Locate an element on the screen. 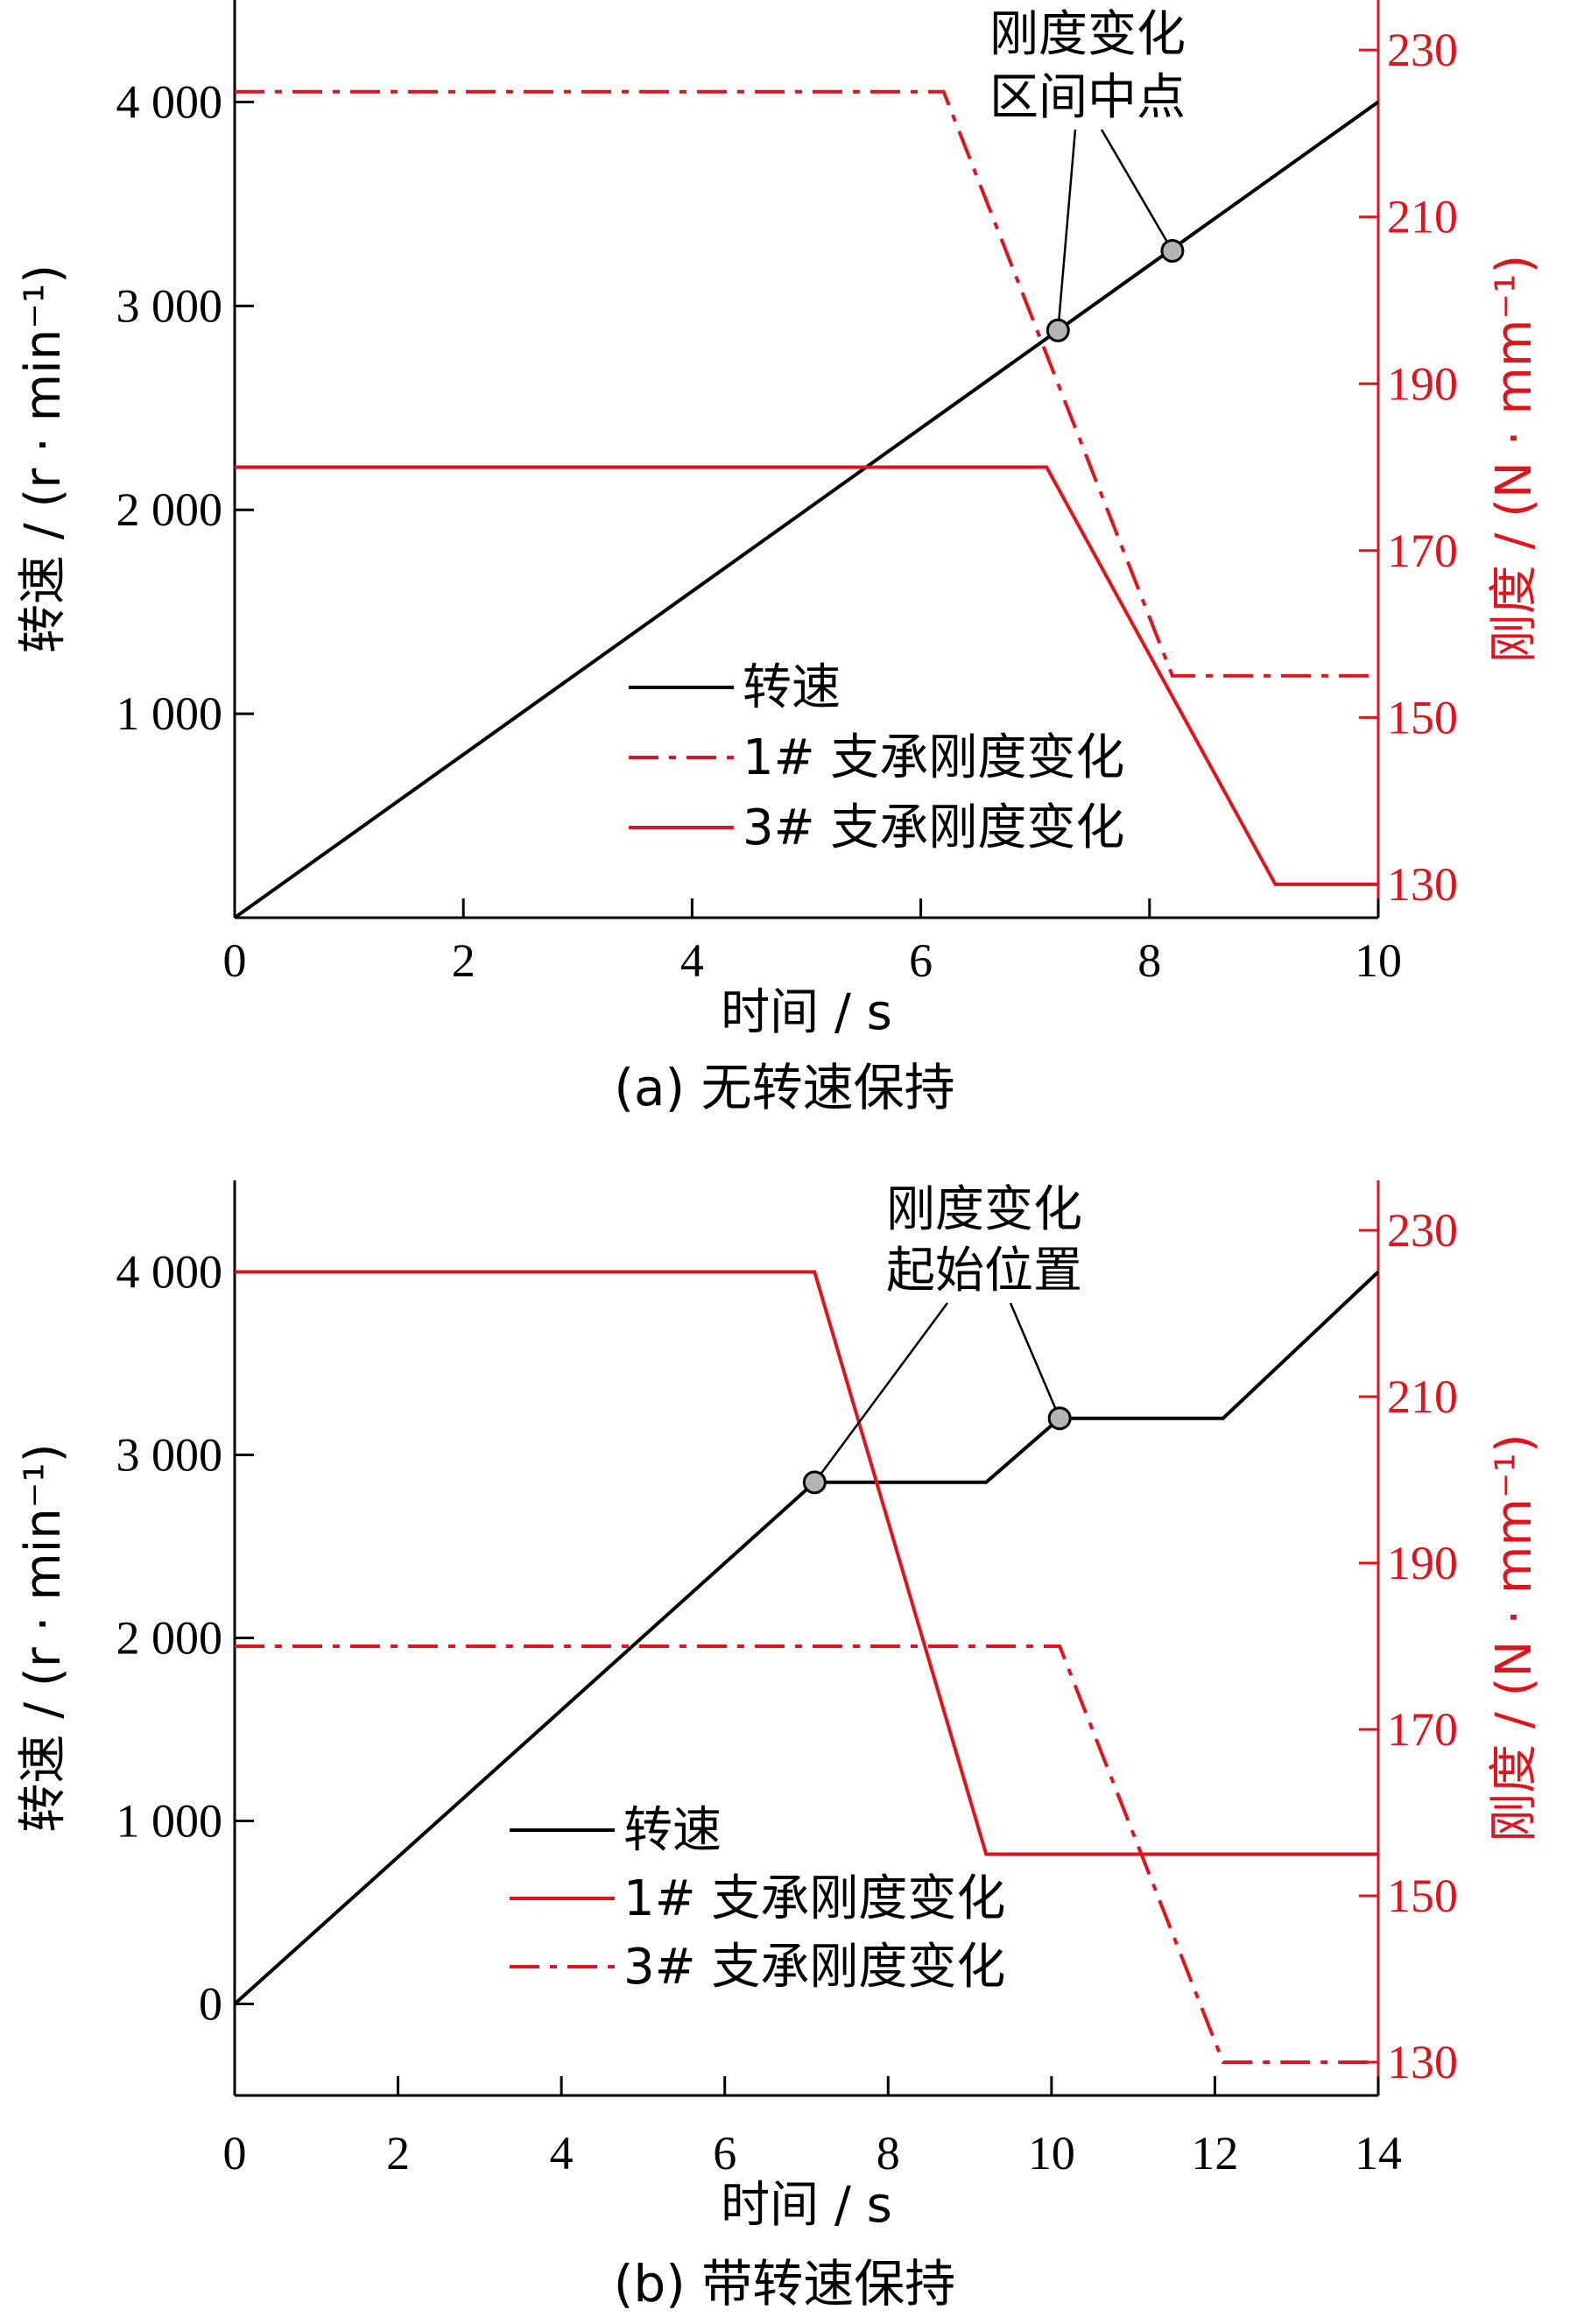 This screenshot has height=2324, width=1570. x-tick-label: 14 is located at coordinates (1379, 2153).